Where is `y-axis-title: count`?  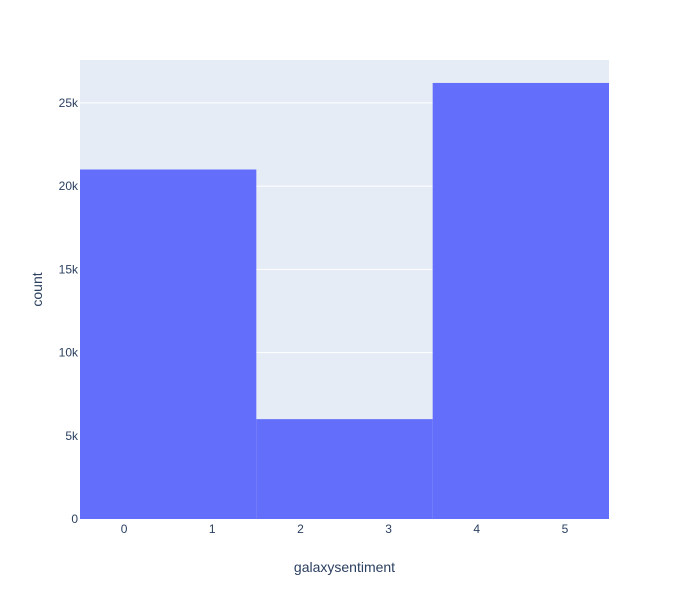
y-axis-title: count is located at coordinates (37, 289).